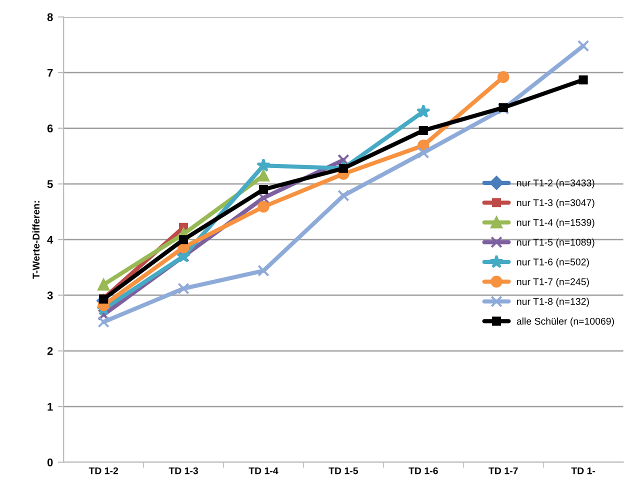 This screenshot has width=636, height=484. What do you see at coordinates (553, 263) in the screenshot?
I see `legend-label: nur T1-6 (n=502)` at bounding box center [553, 263].